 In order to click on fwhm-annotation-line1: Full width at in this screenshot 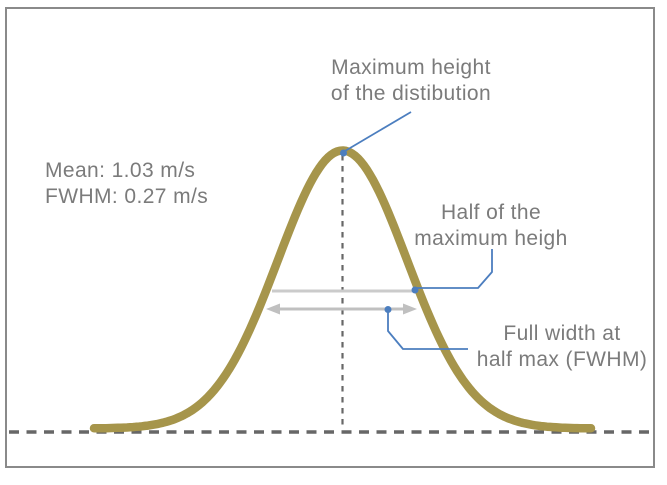, I will do `click(562, 333)`.